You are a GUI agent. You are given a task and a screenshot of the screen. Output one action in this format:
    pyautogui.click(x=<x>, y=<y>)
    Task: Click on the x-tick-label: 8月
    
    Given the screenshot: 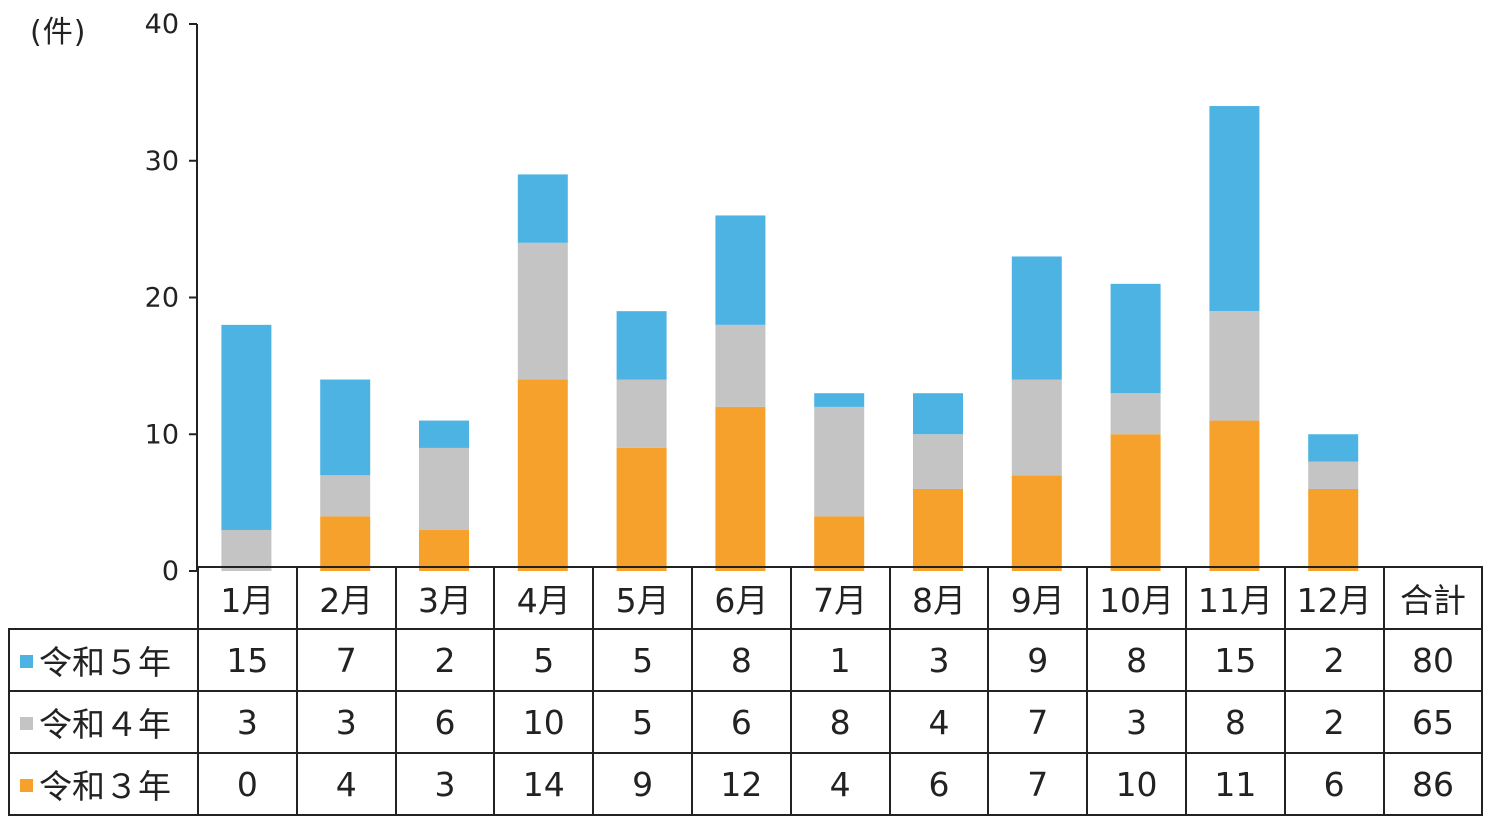 What is the action you would take?
    pyautogui.click(x=939, y=598)
    